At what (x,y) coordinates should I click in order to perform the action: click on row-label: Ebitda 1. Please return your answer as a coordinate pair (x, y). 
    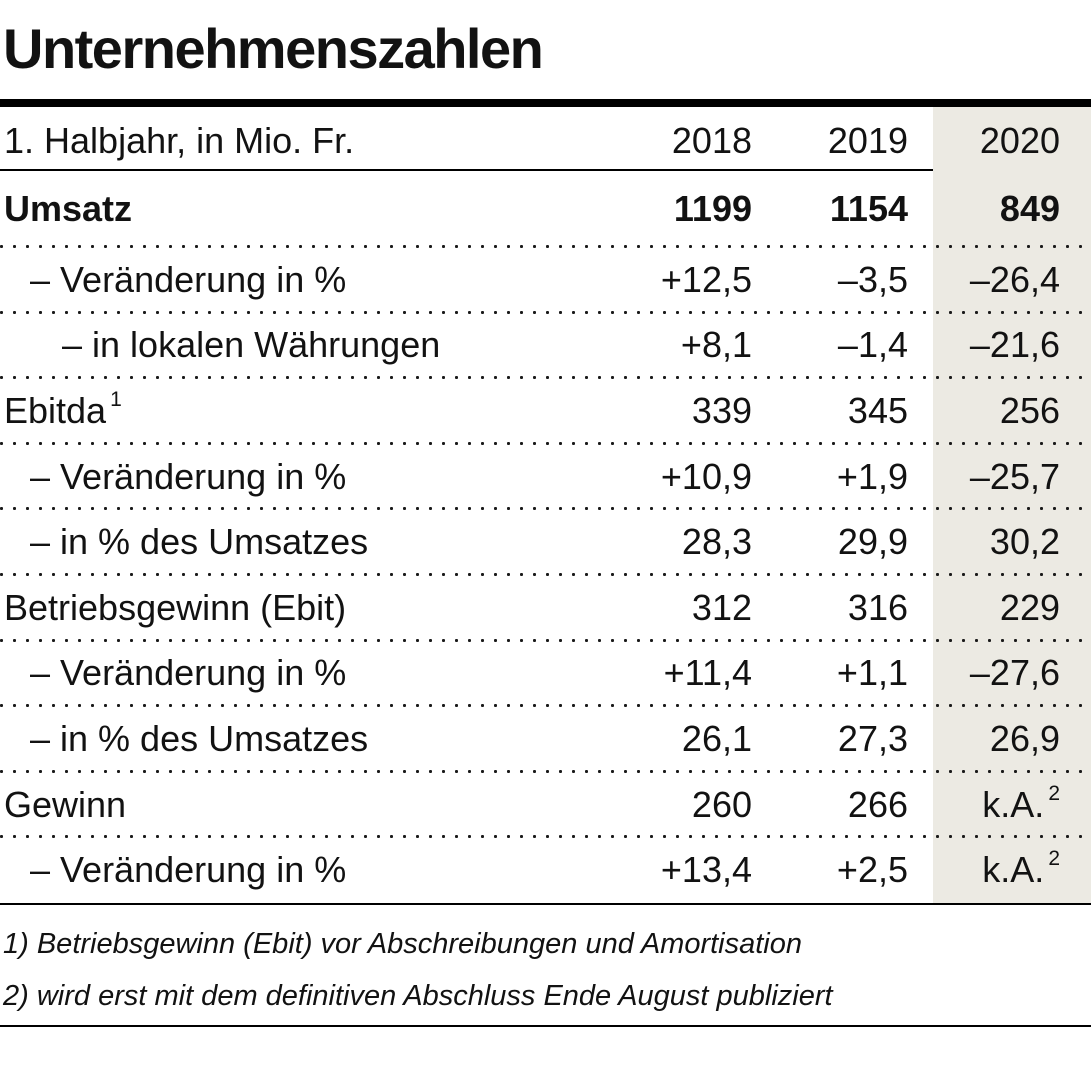
    Looking at the image, I should click on (63, 409).